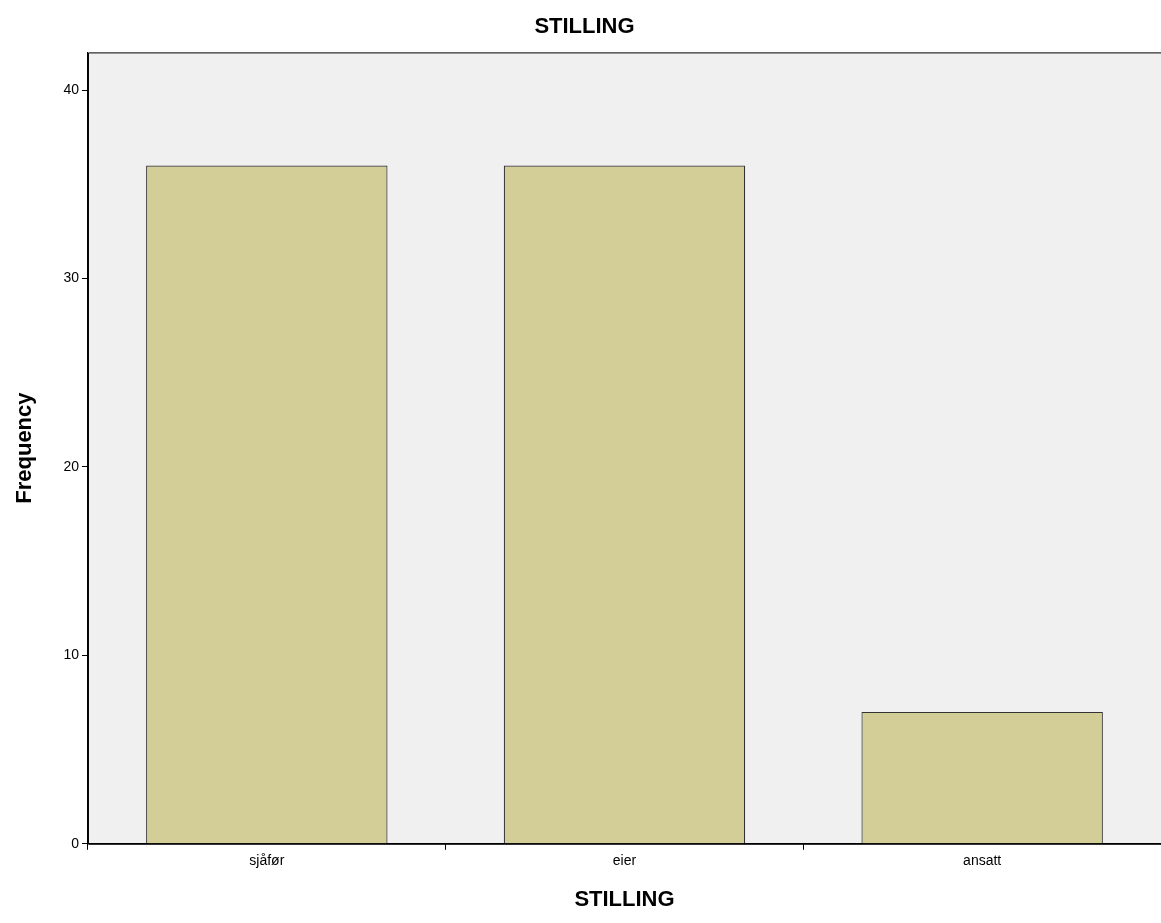 This screenshot has width=1161, height=923. I want to click on x-tick-label: sjåfør, so click(267, 860).